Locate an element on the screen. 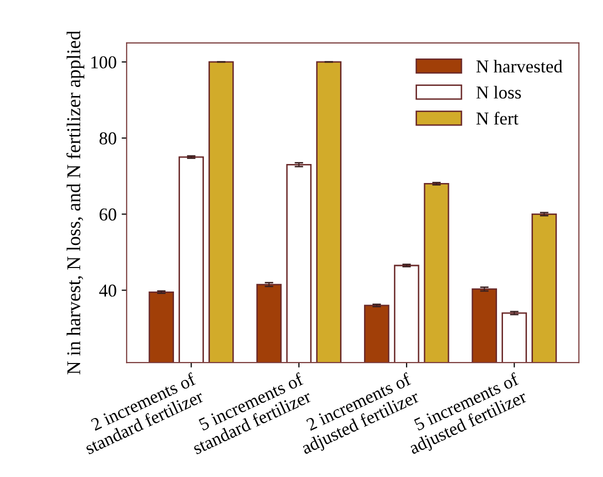 The width and height of the screenshot is (603, 477). y-tick-label: 80 is located at coordinates (108, 138).